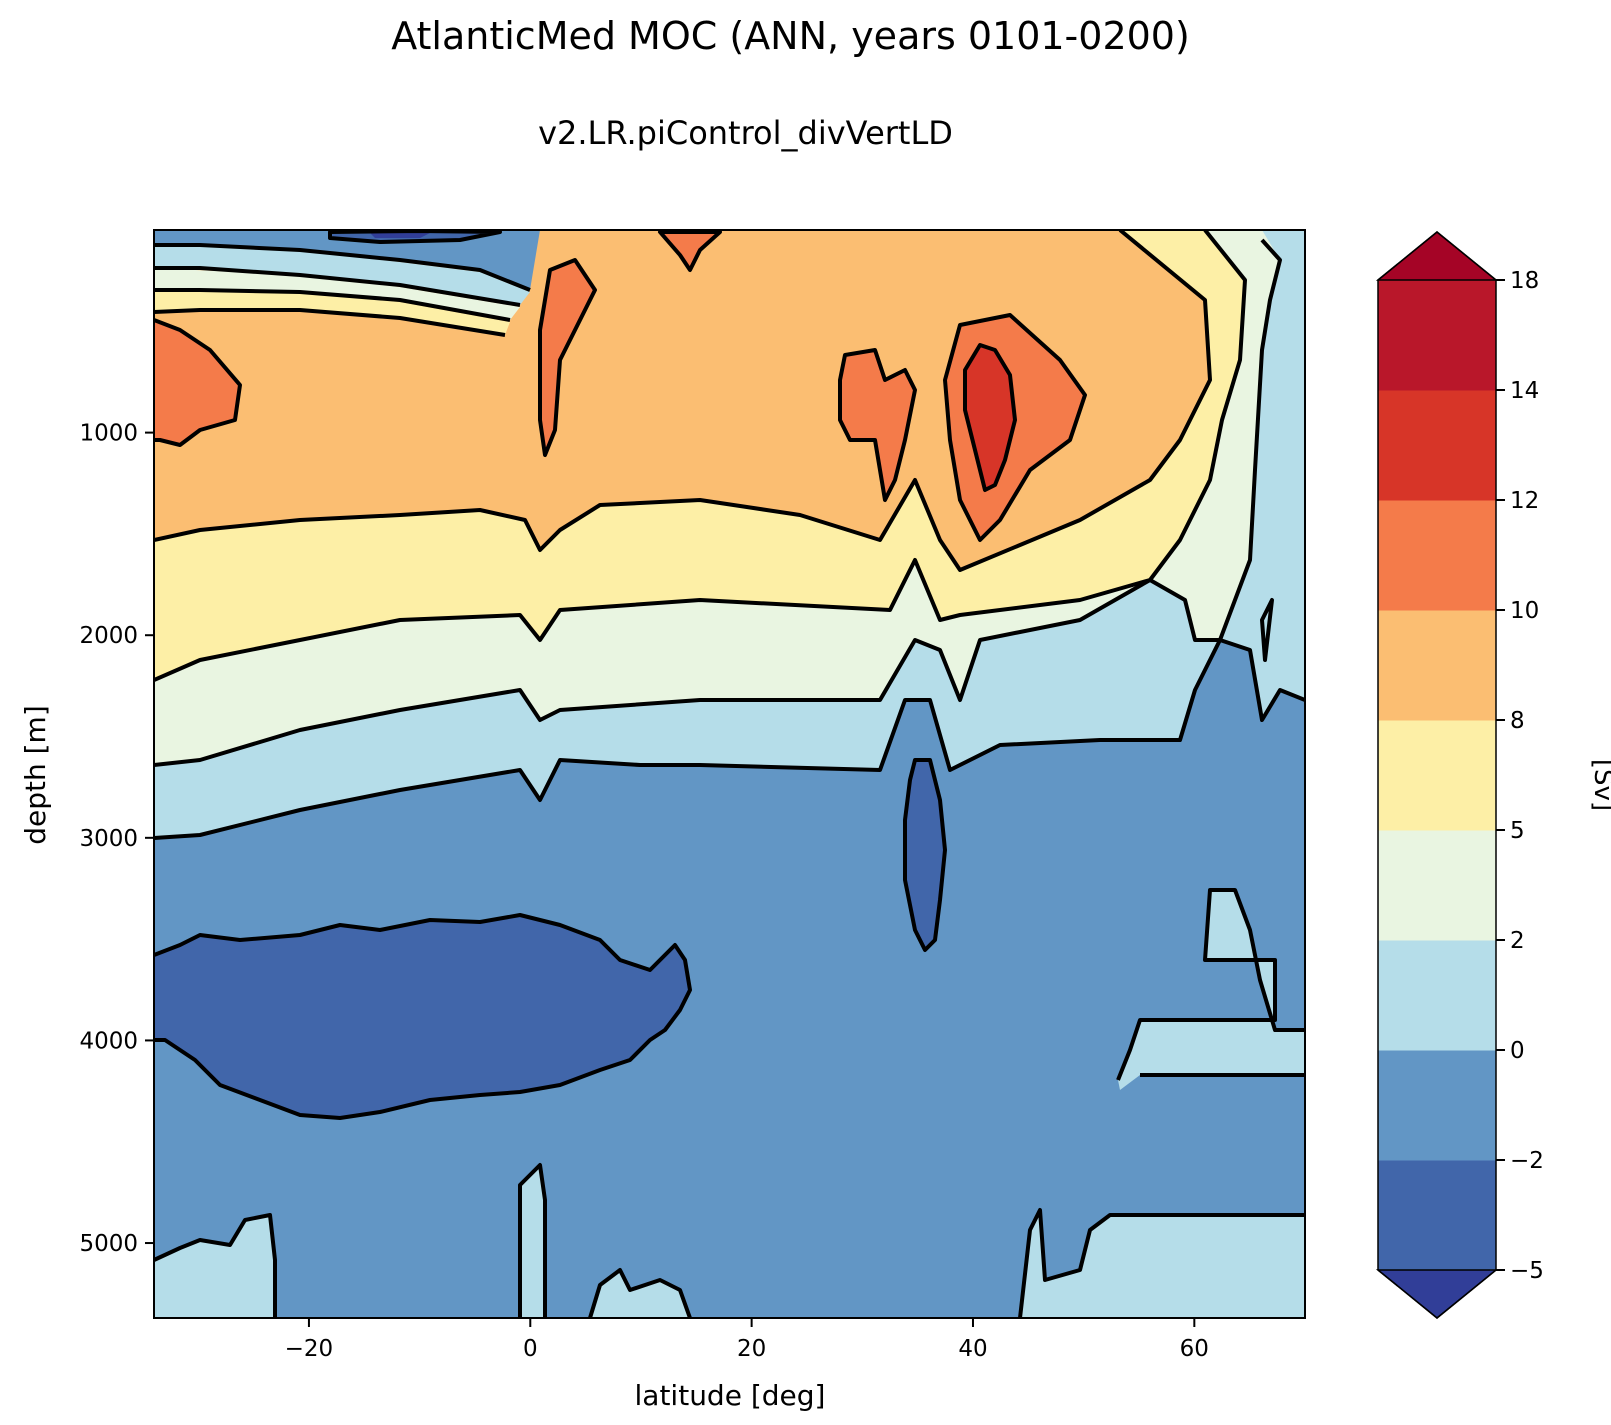 This screenshot has width=1611, height=1425. What do you see at coordinates (1437, 1294) in the screenshot?
I see `colorbar-extend-bottom` at bounding box center [1437, 1294].